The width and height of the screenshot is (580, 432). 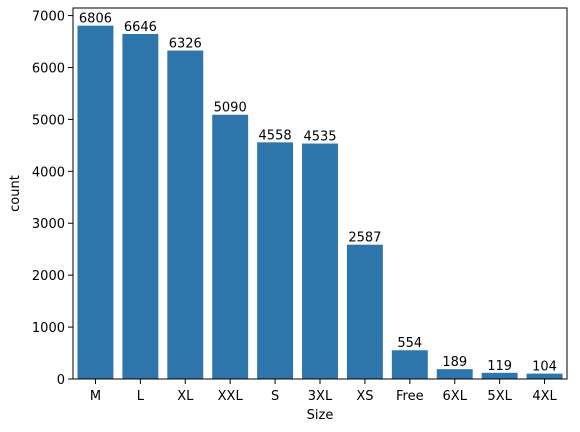 What do you see at coordinates (364, 238) in the screenshot?
I see `data-label-xs: 2587` at bounding box center [364, 238].